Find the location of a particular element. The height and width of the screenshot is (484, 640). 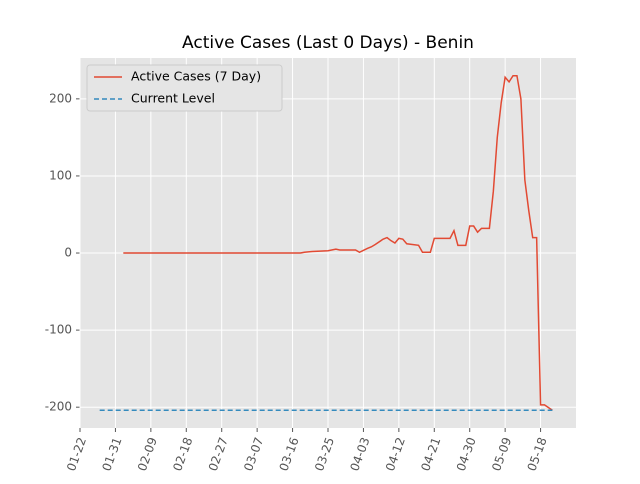

legend-box is located at coordinates (184, 88).